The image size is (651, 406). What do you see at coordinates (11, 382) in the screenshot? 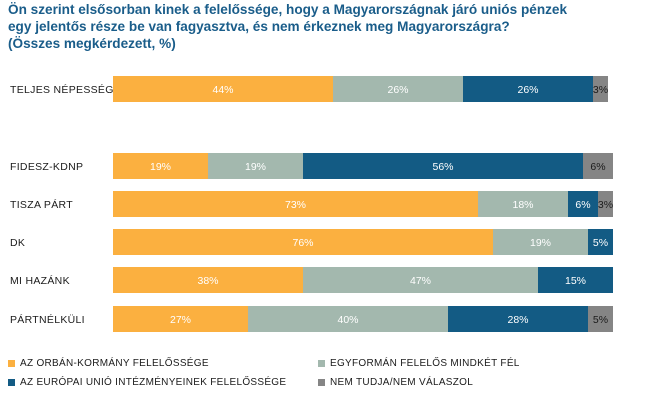
I see `legend-swatch-eu` at bounding box center [11, 382].